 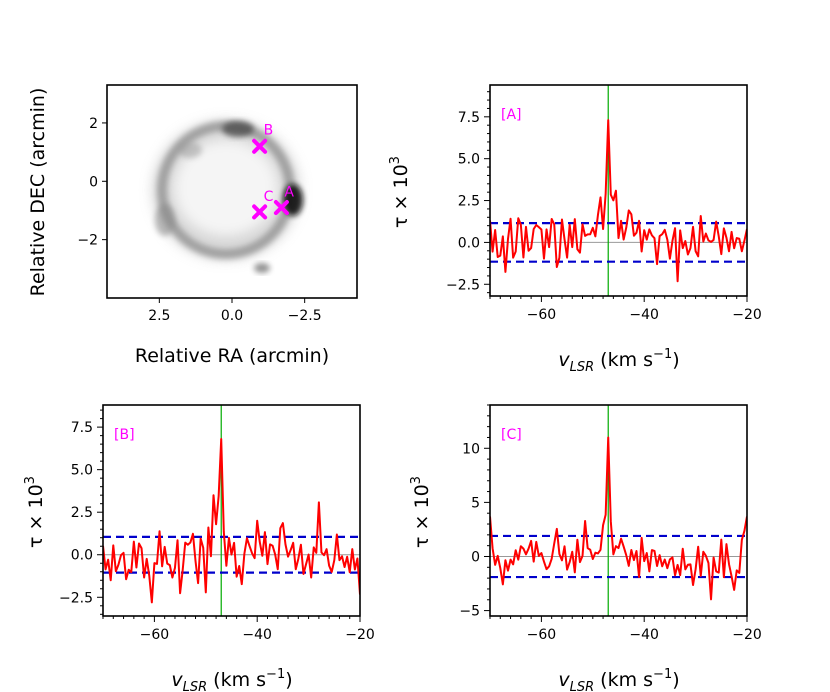 I want to click on panel-c-frame, so click(x=618, y=510).